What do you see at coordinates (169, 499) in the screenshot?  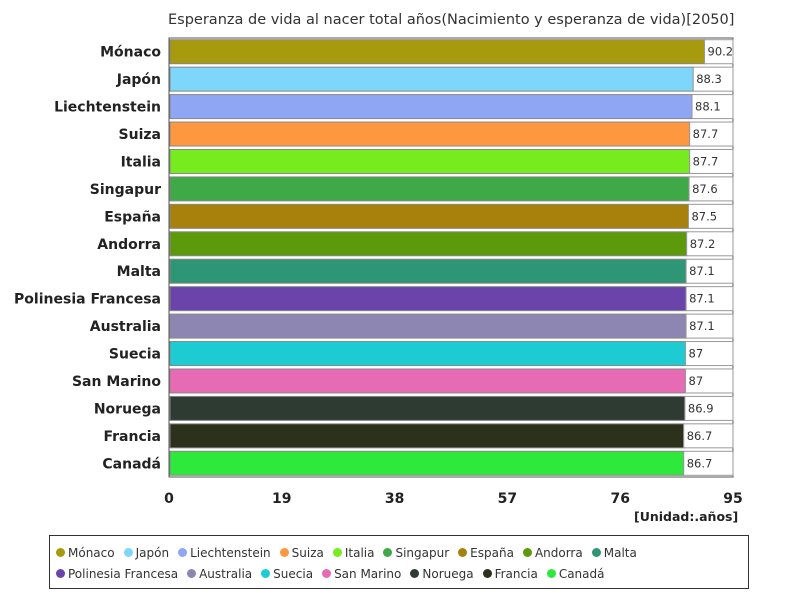 I see `x-tick-label: 0` at bounding box center [169, 499].